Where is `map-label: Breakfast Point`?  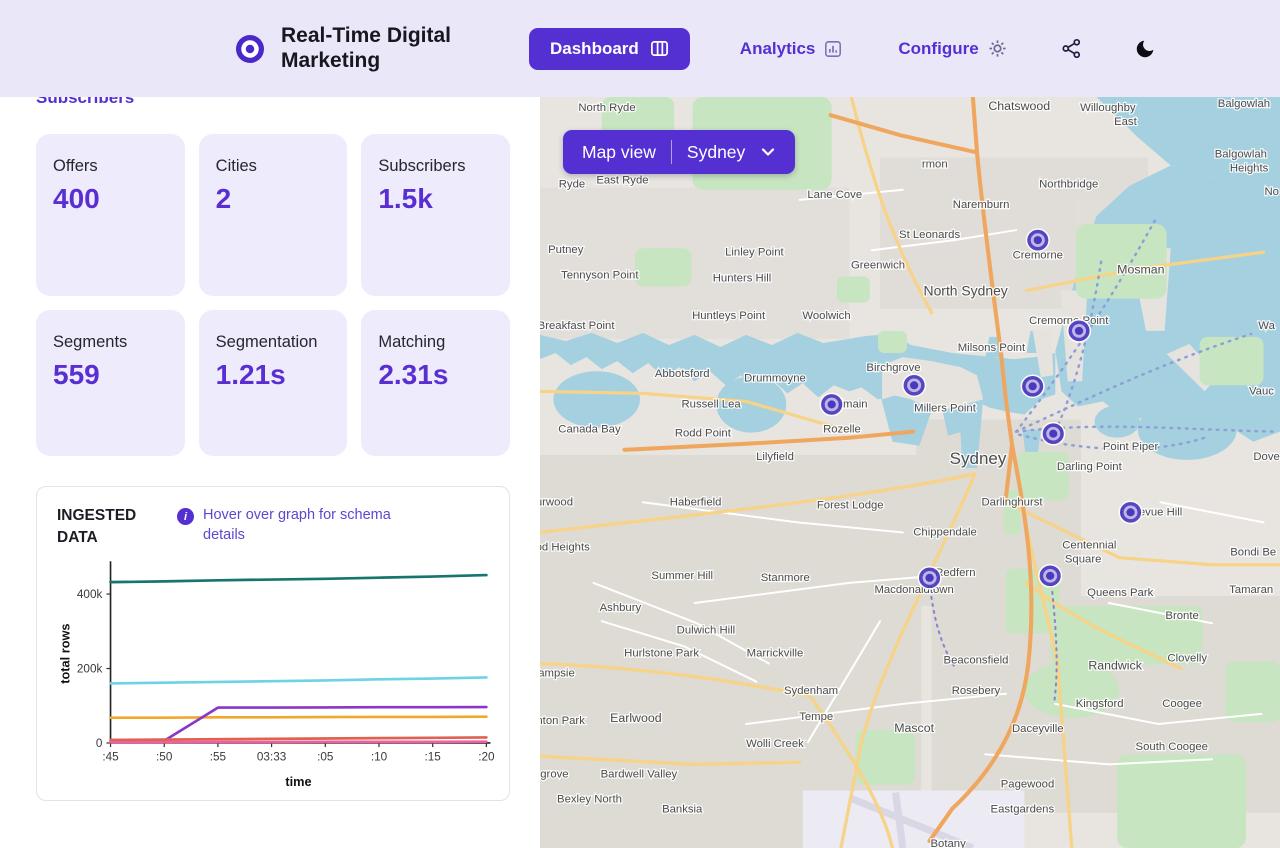 map-label: Breakfast Point is located at coordinates (577, 326).